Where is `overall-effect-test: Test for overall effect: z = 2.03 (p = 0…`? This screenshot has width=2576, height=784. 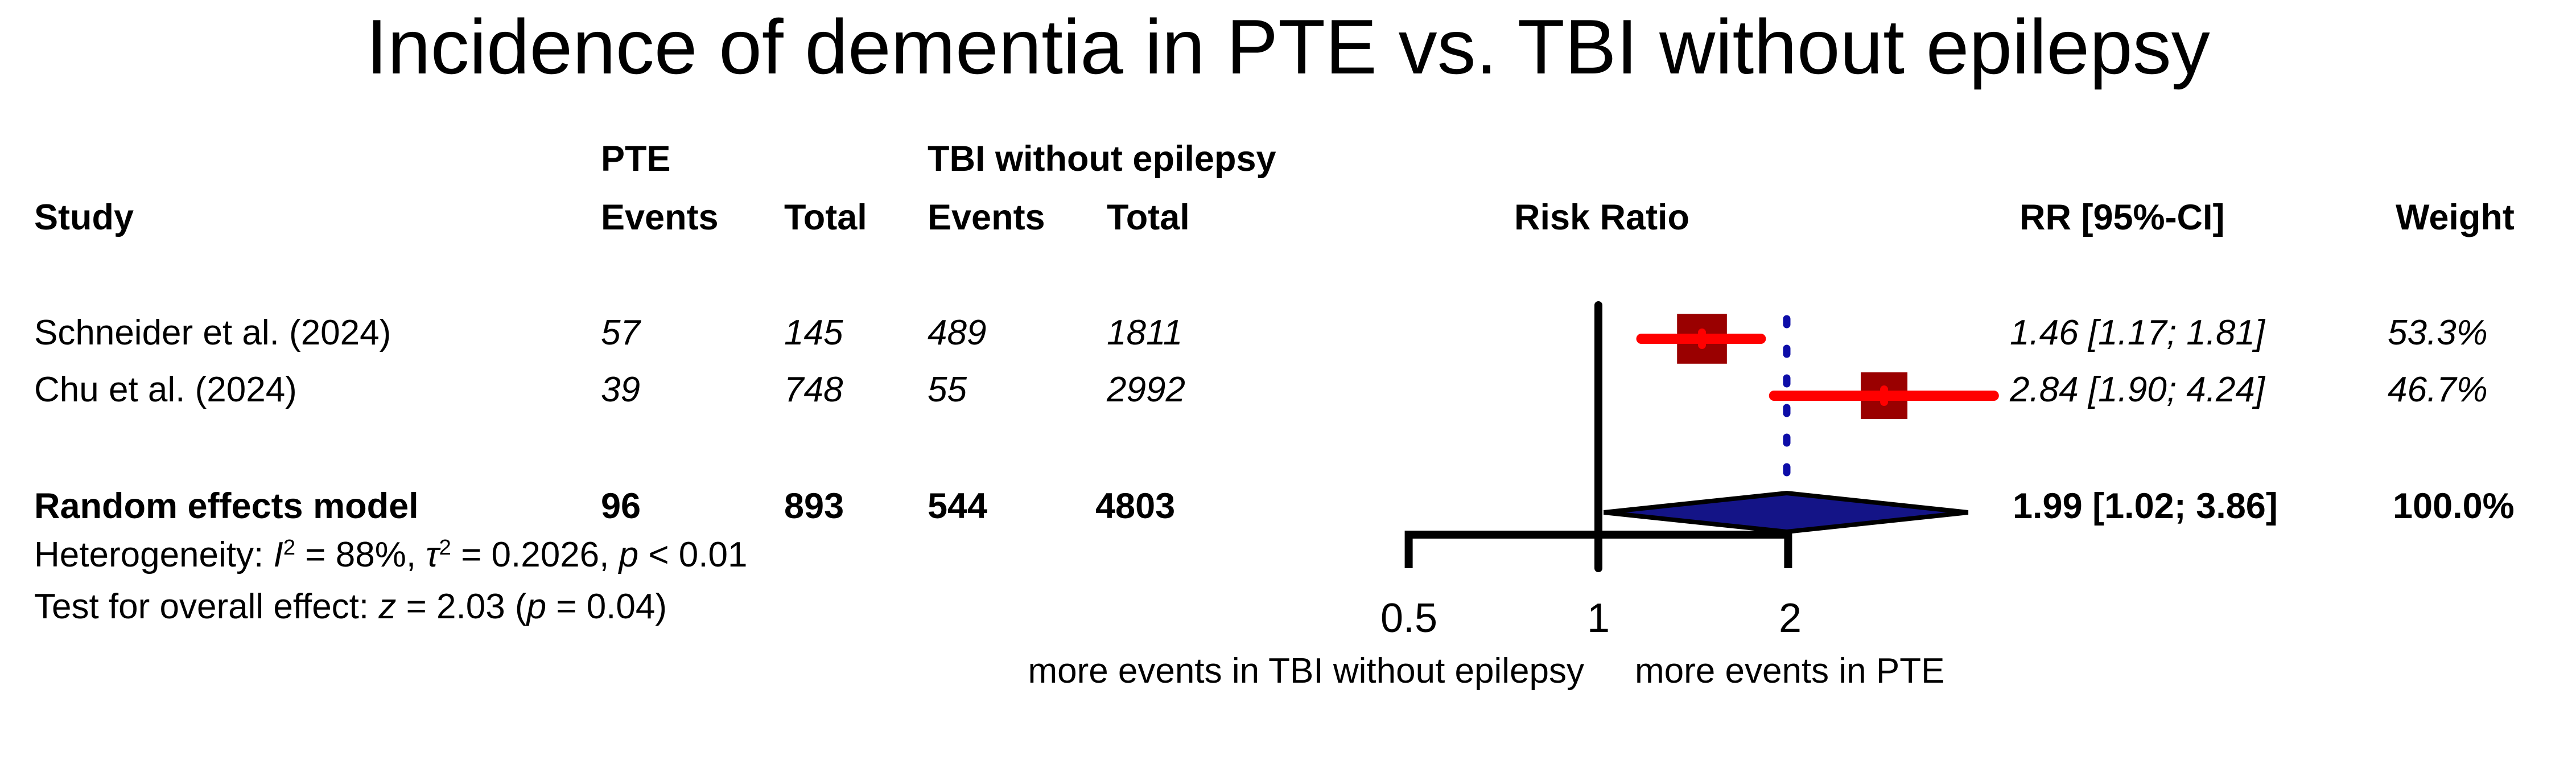
overall-effect-test: Test for overall effect: z = 2.03 (p = 0… is located at coordinates (350, 607).